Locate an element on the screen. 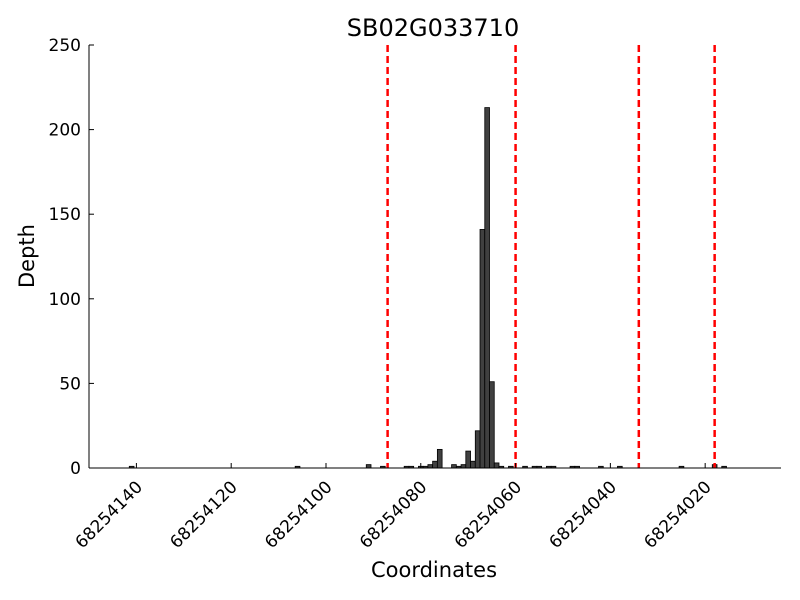 The height and width of the screenshot is (600, 800). x-tick-label: 68254140 is located at coordinates (109, 514).